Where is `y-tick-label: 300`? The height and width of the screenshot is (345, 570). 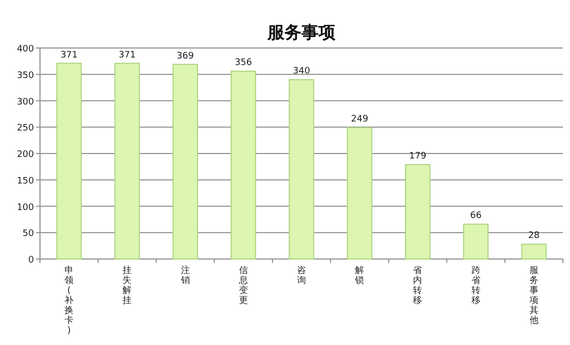 y-tick-label: 300 is located at coordinates (25, 102).